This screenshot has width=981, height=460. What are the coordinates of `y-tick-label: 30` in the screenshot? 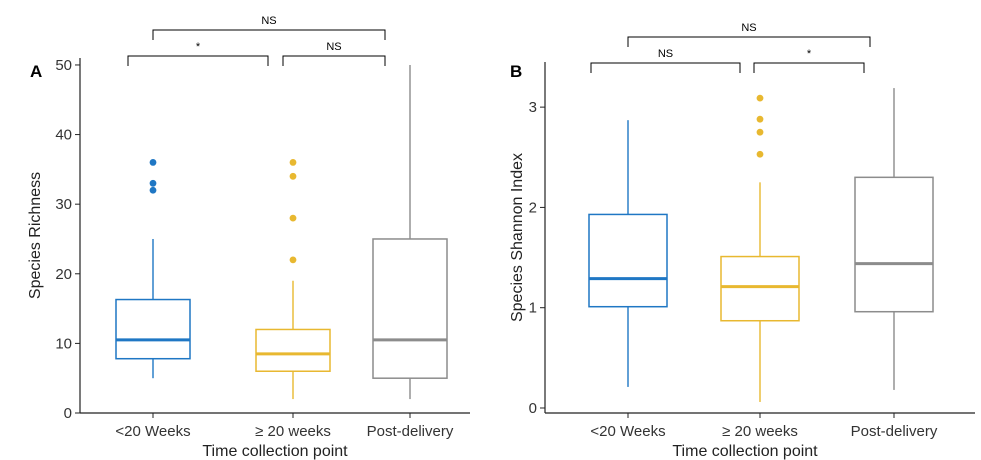 It's located at (63, 204).